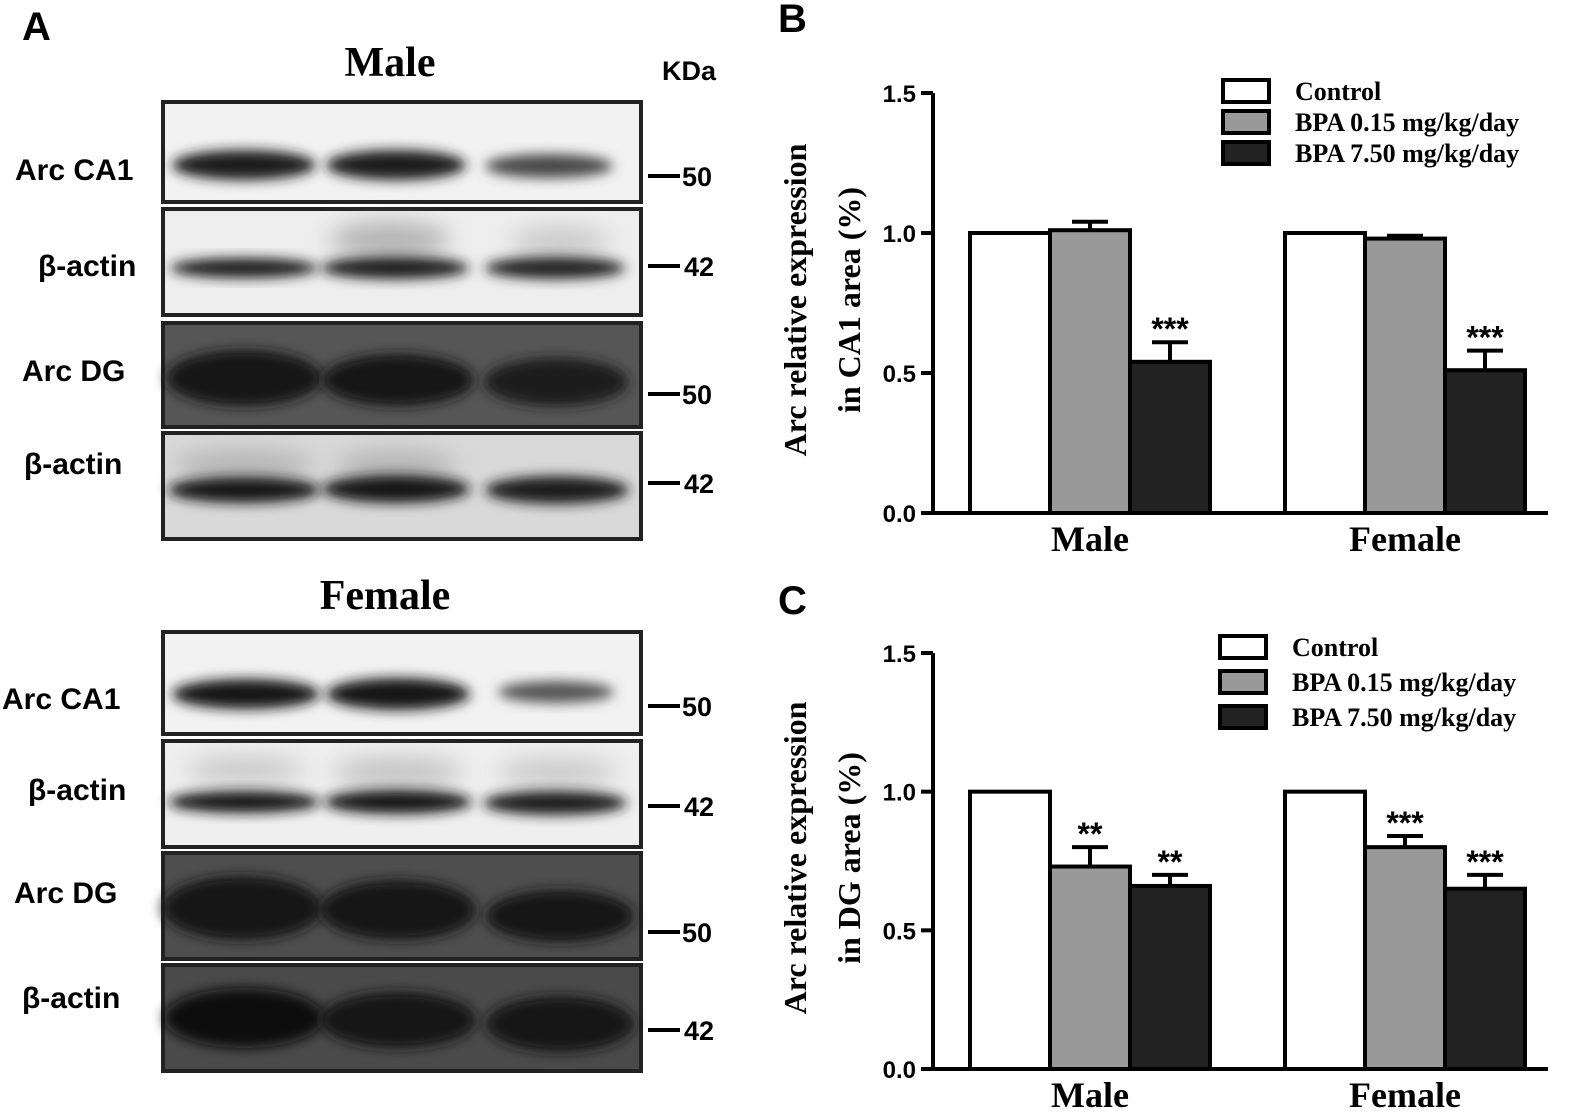  What do you see at coordinates (899, 654) in the screenshot?
I see `y-tick-label: 1.5` at bounding box center [899, 654].